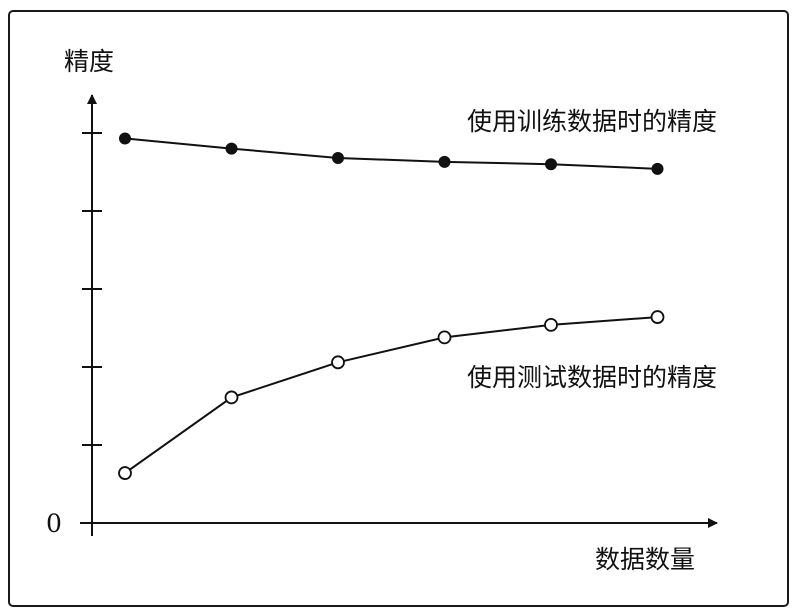 Image resolution: width=801 pixels, height=616 pixels. Describe the element at coordinates (92, 289) in the screenshot. I see `y-ticks` at that location.